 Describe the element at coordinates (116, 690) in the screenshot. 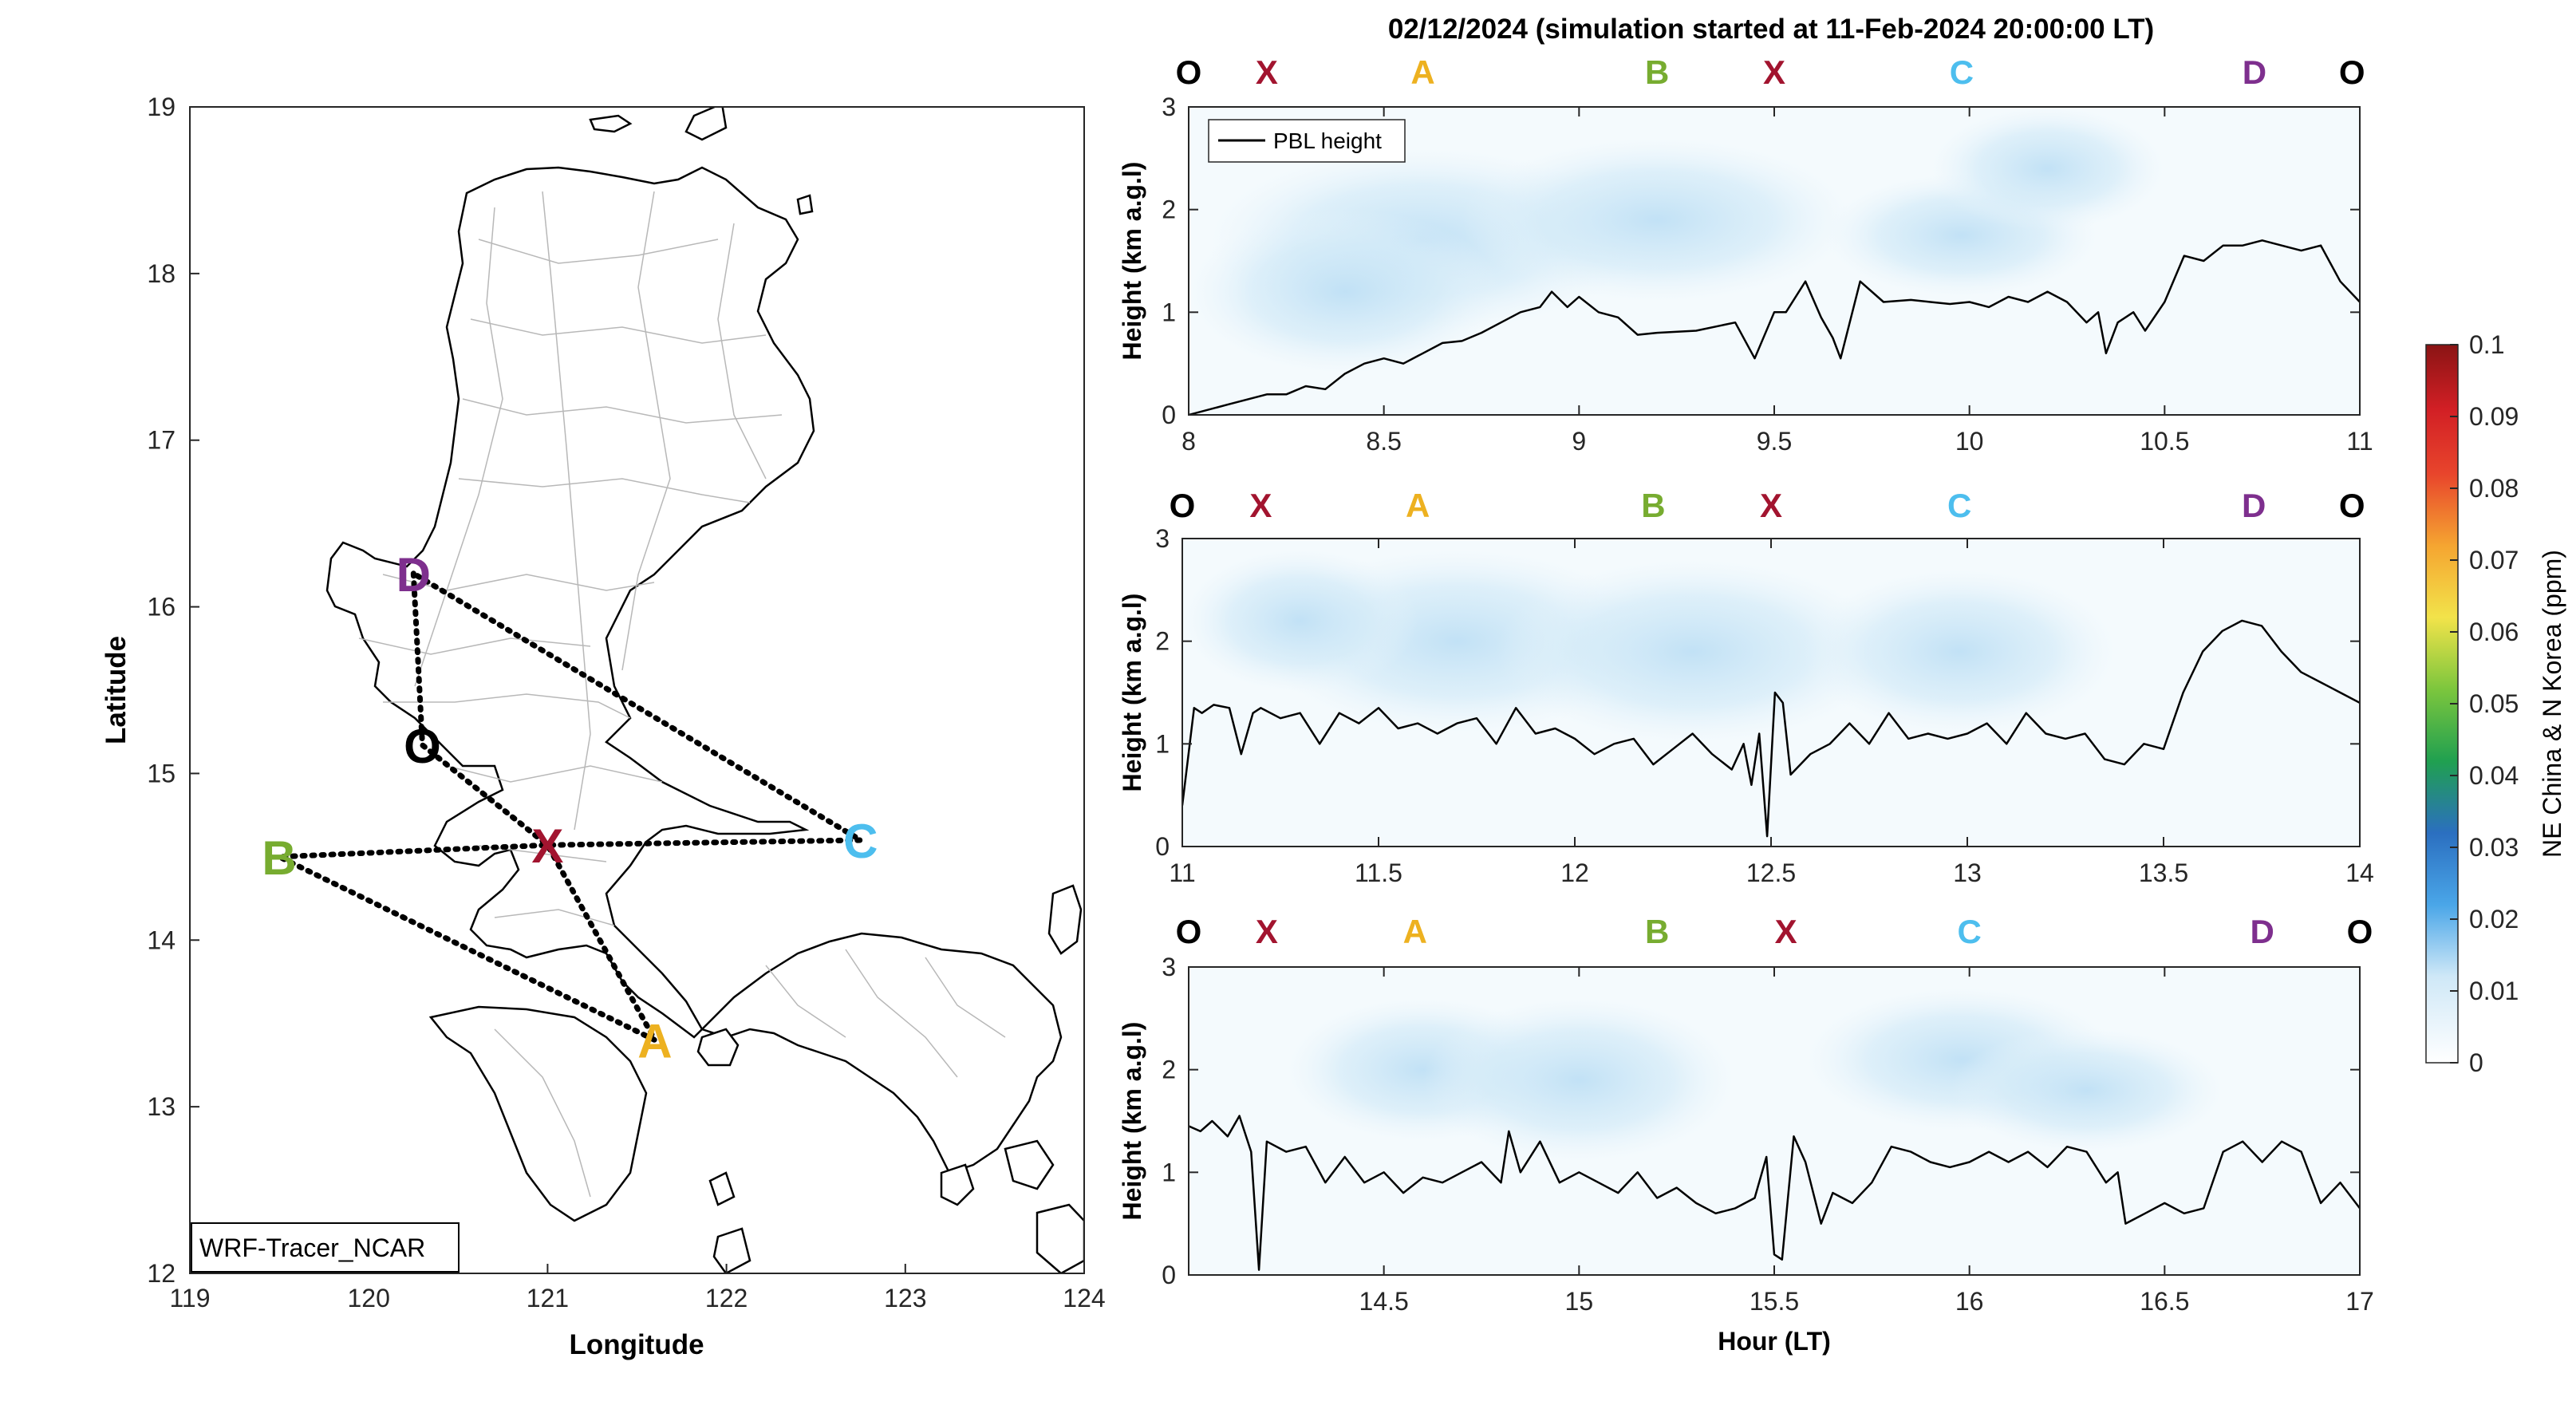

I see `map-ylabel: Latitude` at that location.